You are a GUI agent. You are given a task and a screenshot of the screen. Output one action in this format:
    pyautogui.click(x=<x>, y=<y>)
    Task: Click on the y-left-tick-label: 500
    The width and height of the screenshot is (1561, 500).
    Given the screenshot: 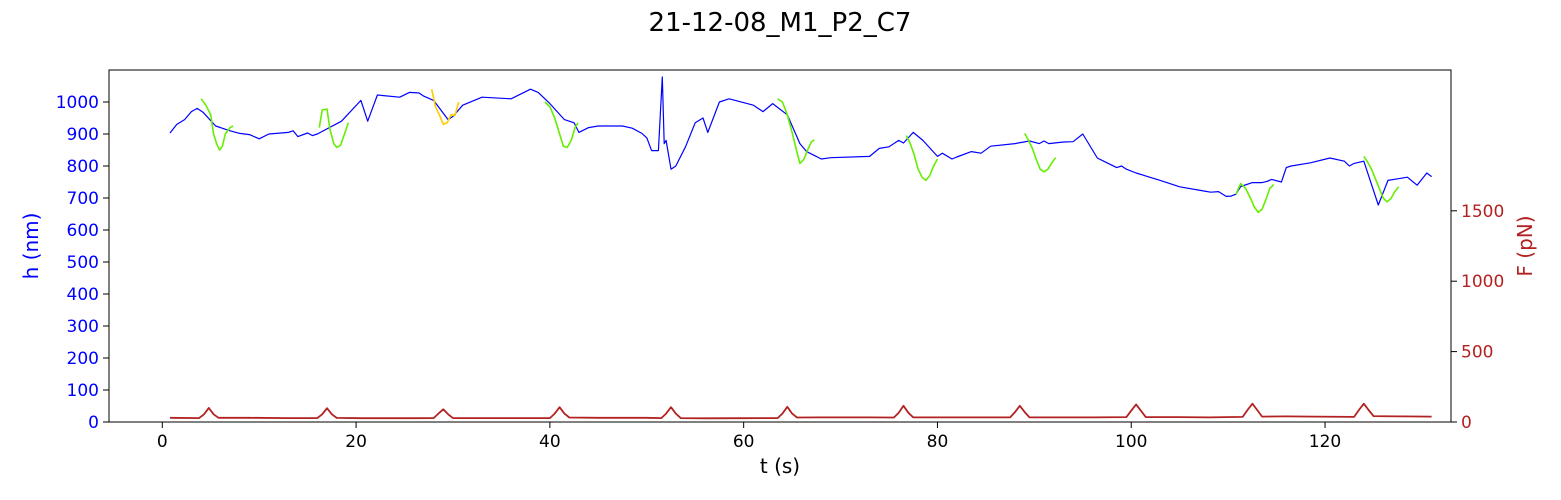 What is the action you would take?
    pyautogui.click(x=83, y=263)
    